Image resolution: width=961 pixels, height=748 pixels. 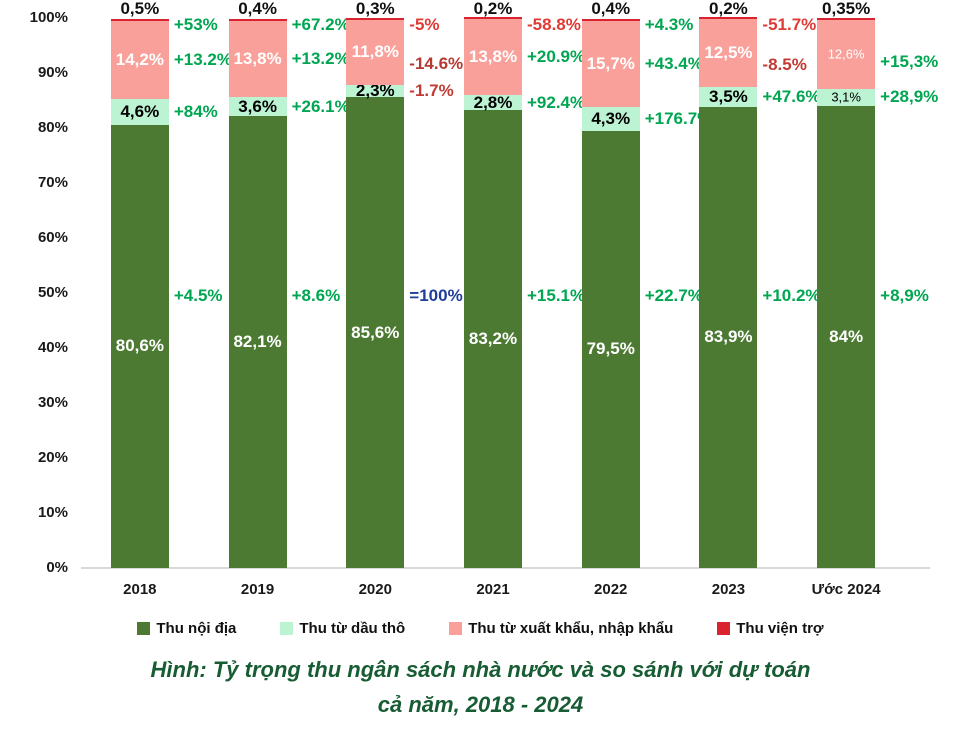 I want to click on y-axis-label: 90%, so click(x=52, y=72).